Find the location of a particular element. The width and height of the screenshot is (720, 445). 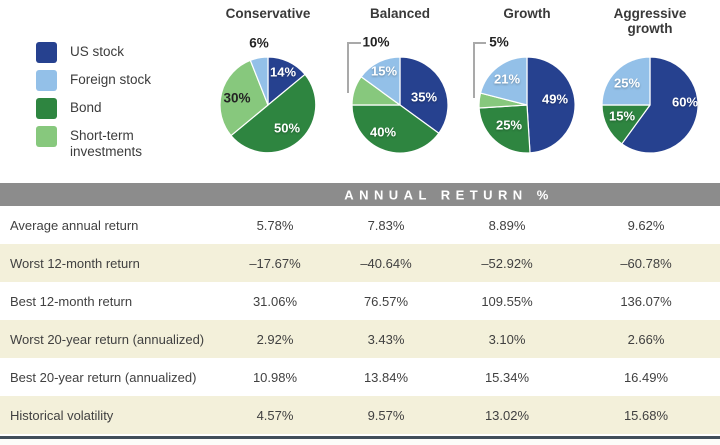

row-value: 9.62% is located at coordinates (646, 225).